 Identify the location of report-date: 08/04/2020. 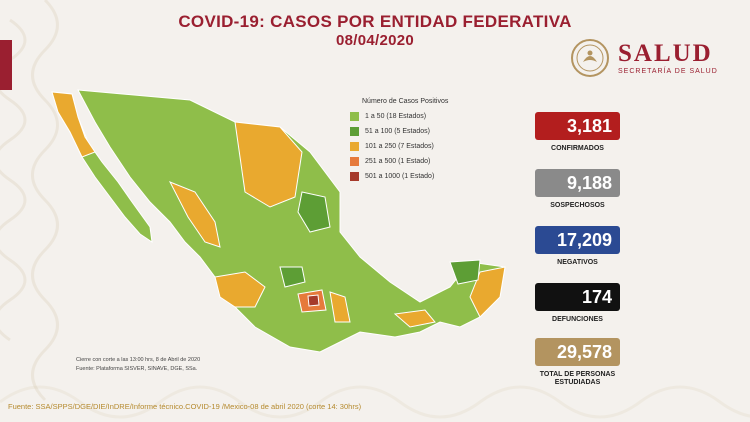
(375, 40).